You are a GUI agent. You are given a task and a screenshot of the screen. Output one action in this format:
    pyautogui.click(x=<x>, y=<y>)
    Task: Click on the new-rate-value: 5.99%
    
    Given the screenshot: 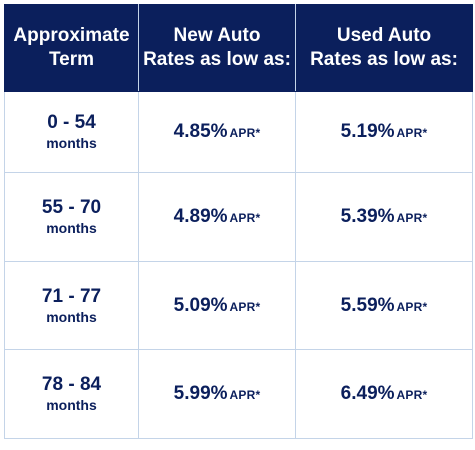 What is the action you would take?
    pyautogui.click(x=200, y=393)
    